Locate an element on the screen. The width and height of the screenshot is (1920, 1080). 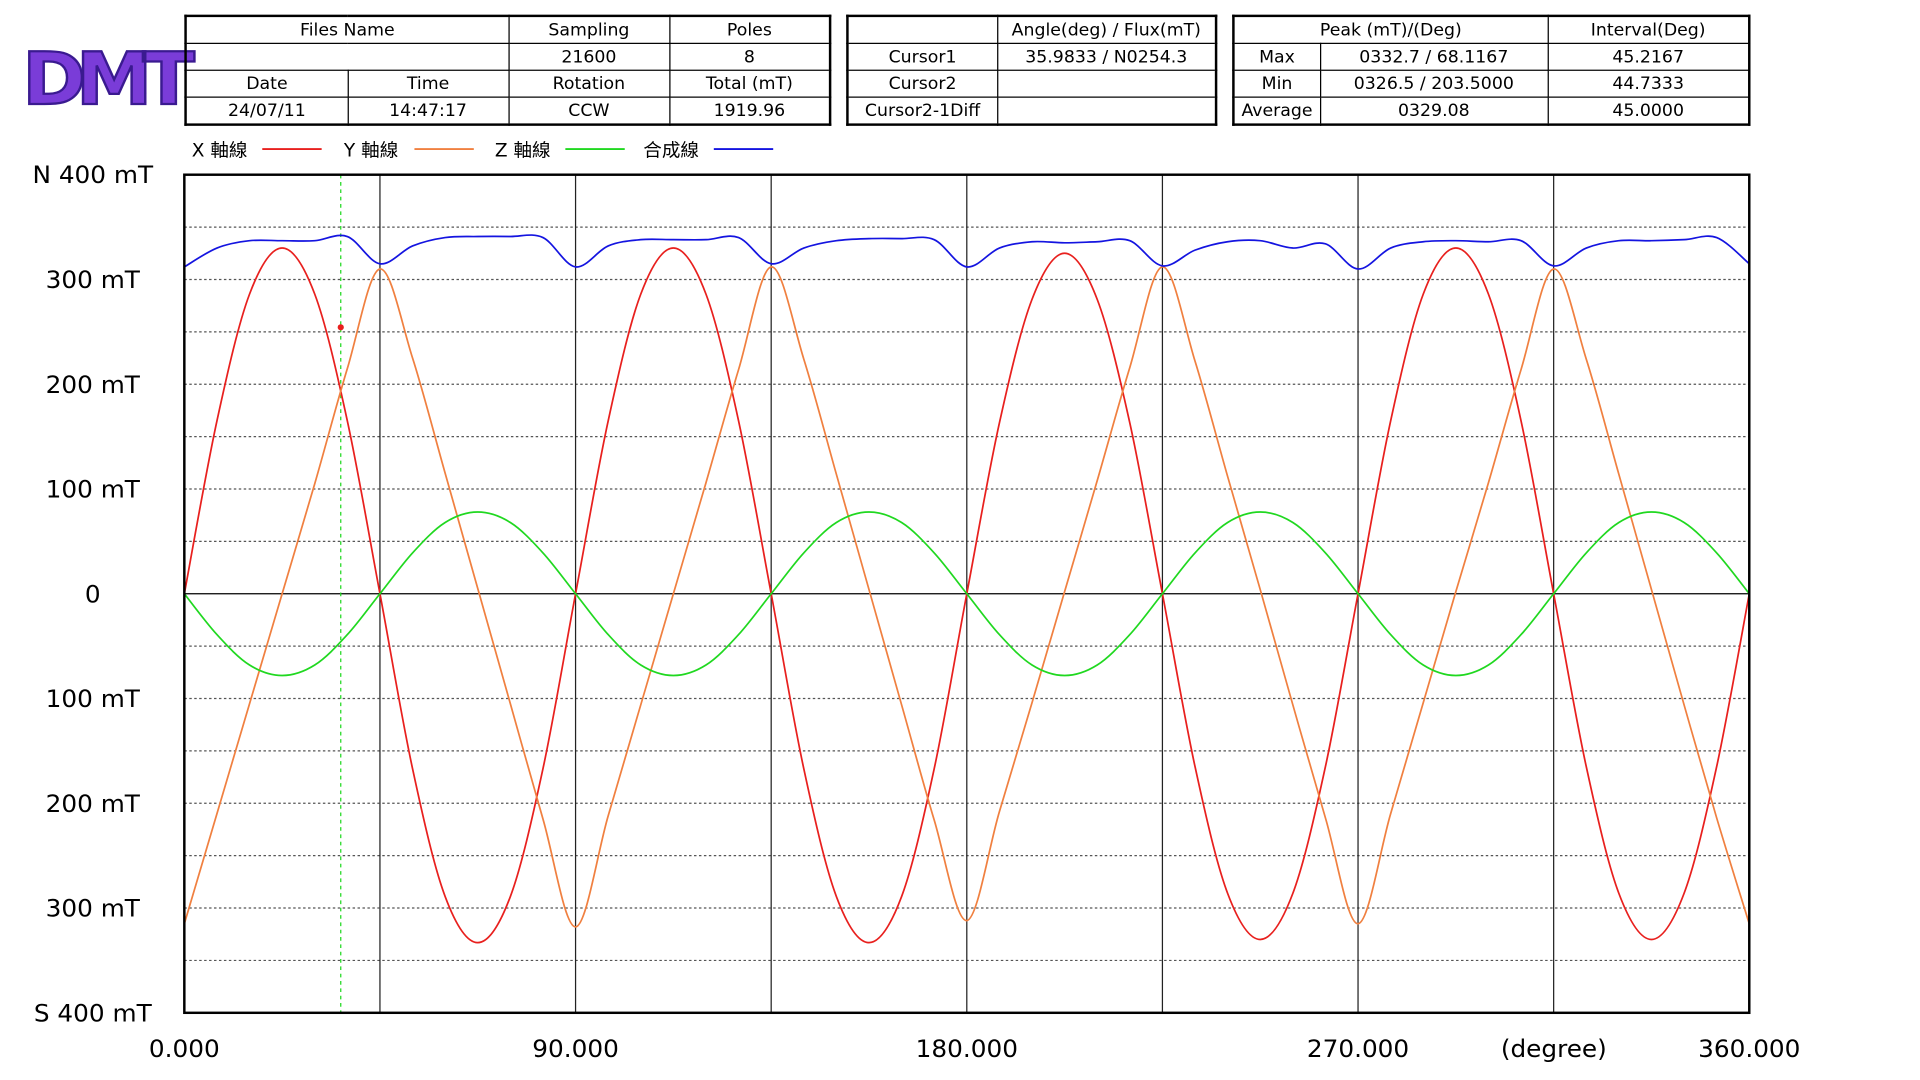
x-tick-label: 90.000 is located at coordinates (575, 1048).